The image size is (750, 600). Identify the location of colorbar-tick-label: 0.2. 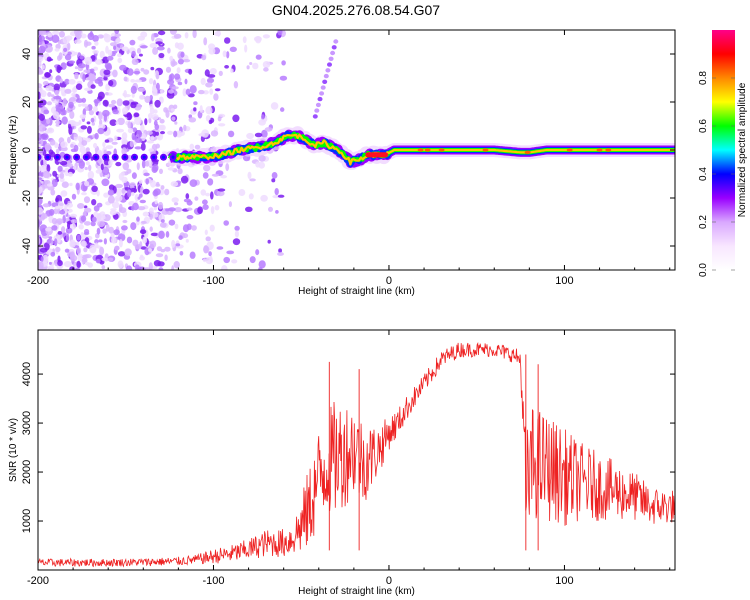
(703, 222).